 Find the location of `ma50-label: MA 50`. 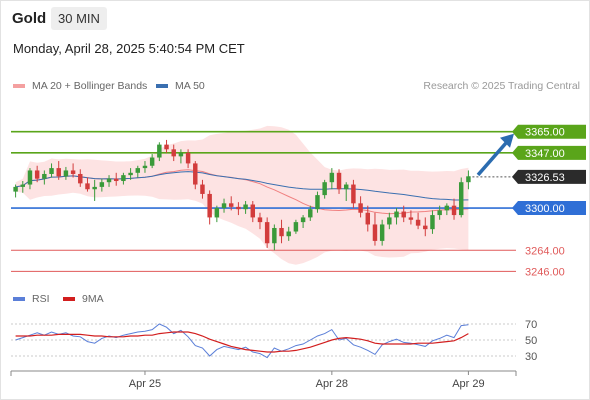

ma50-label: MA 50 is located at coordinates (190, 86).